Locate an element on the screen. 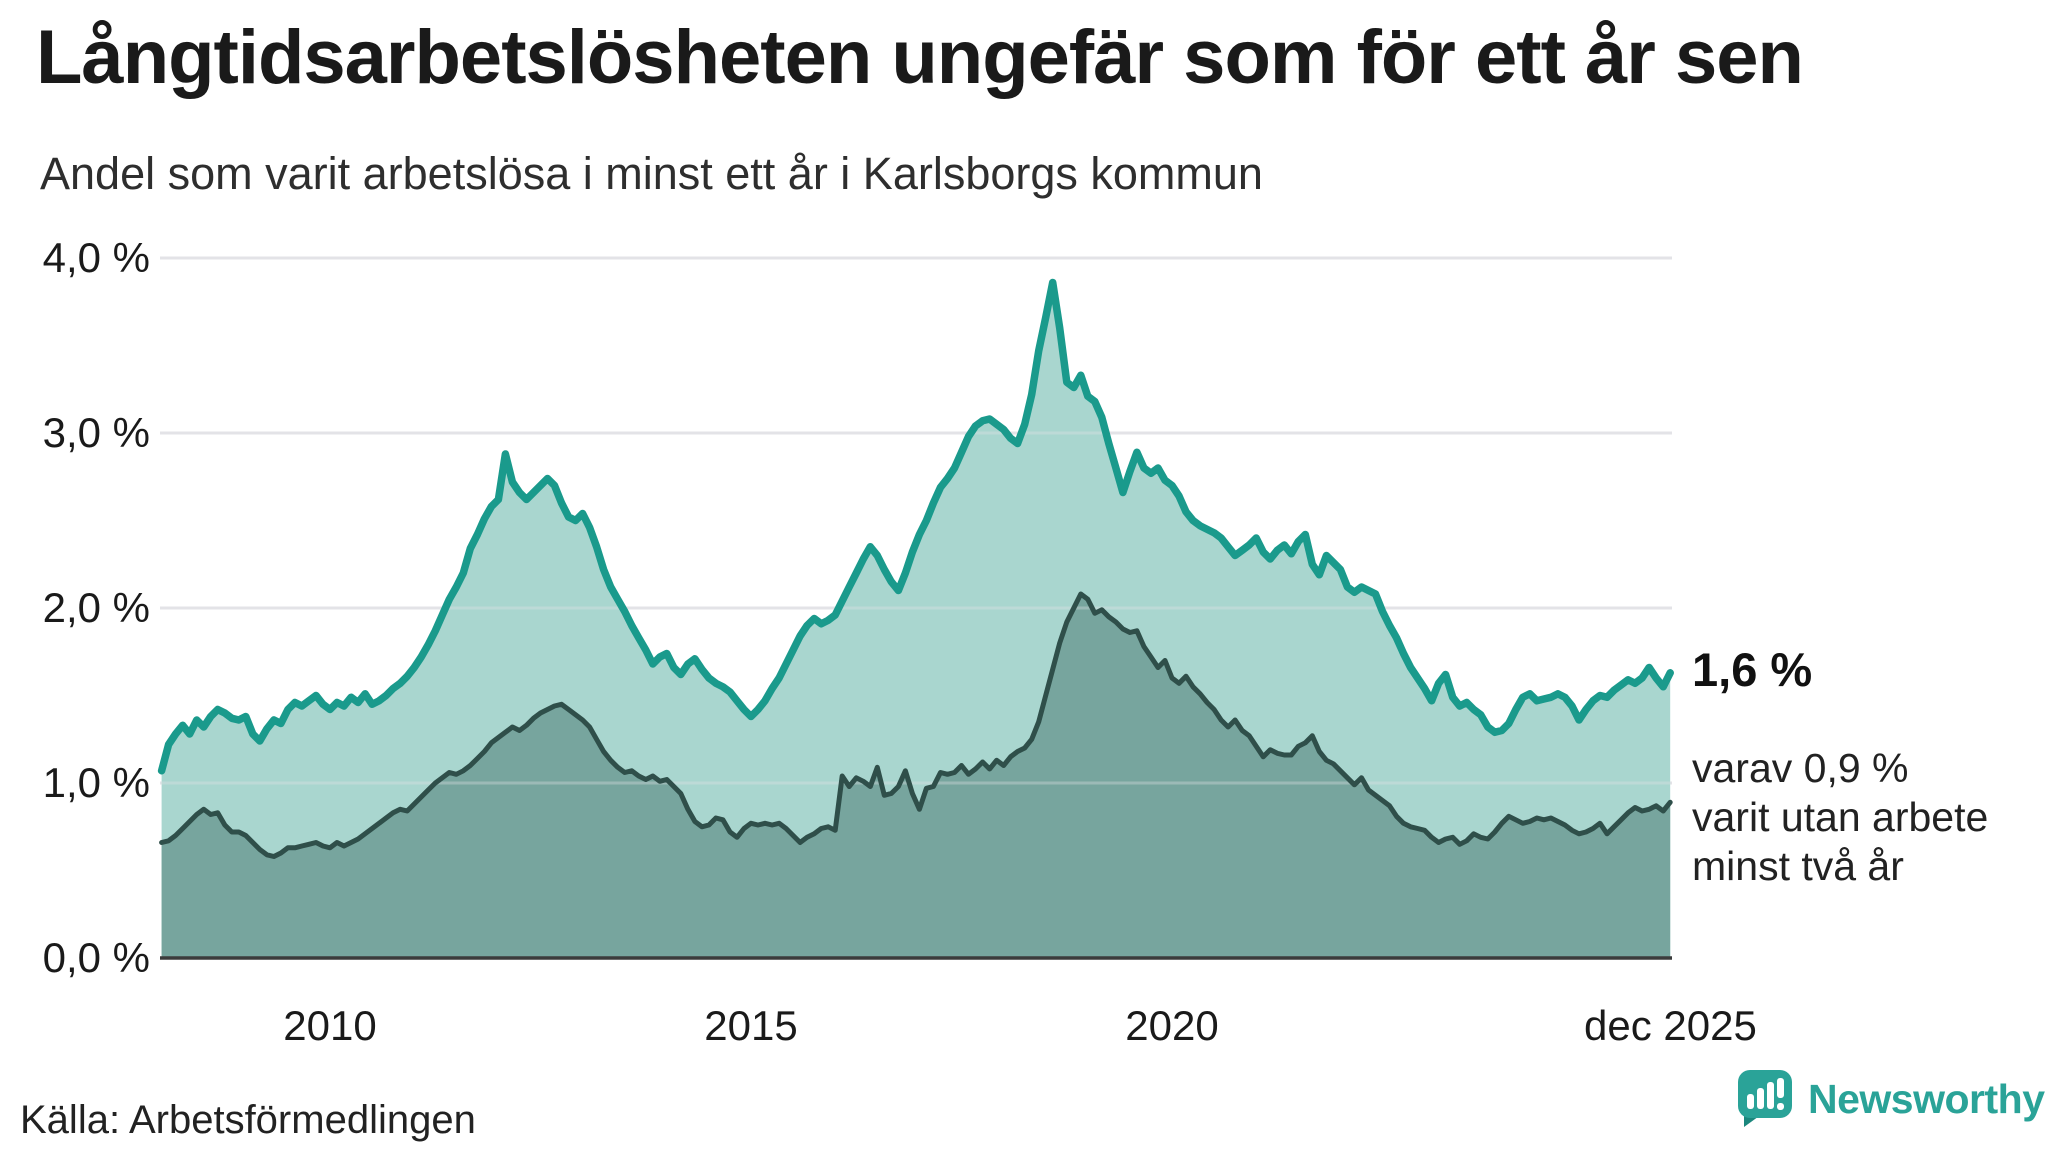  sub-annotation-line: varit utan arbete is located at coordinates (1840, 817).